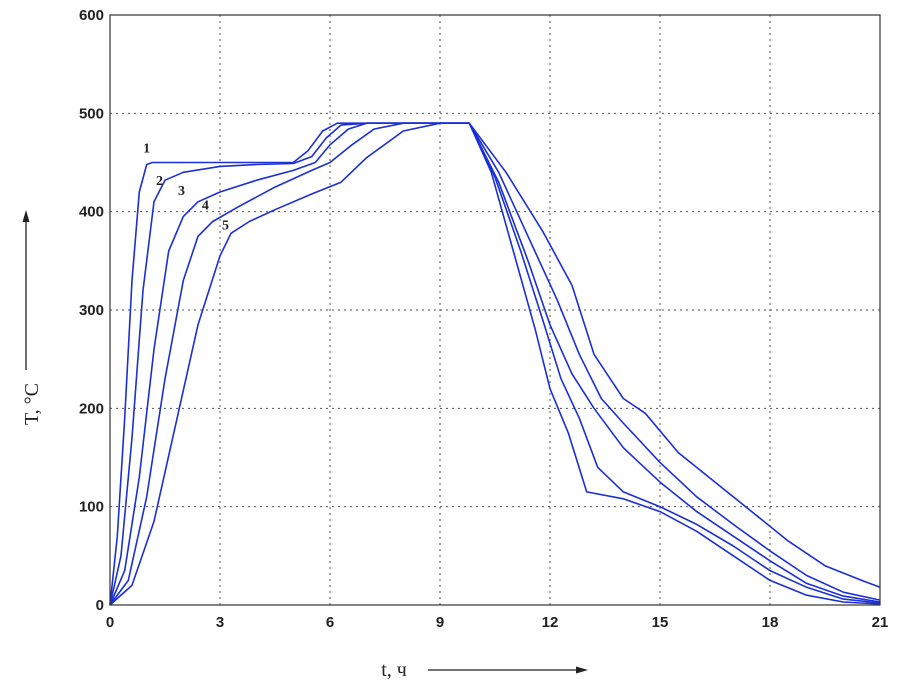 This screenshot has width=903, height=686. What do you see at coordinates (660, 622) in the screenshot?
I see `x-tick-label: 15` at bounding box center [660, 622].